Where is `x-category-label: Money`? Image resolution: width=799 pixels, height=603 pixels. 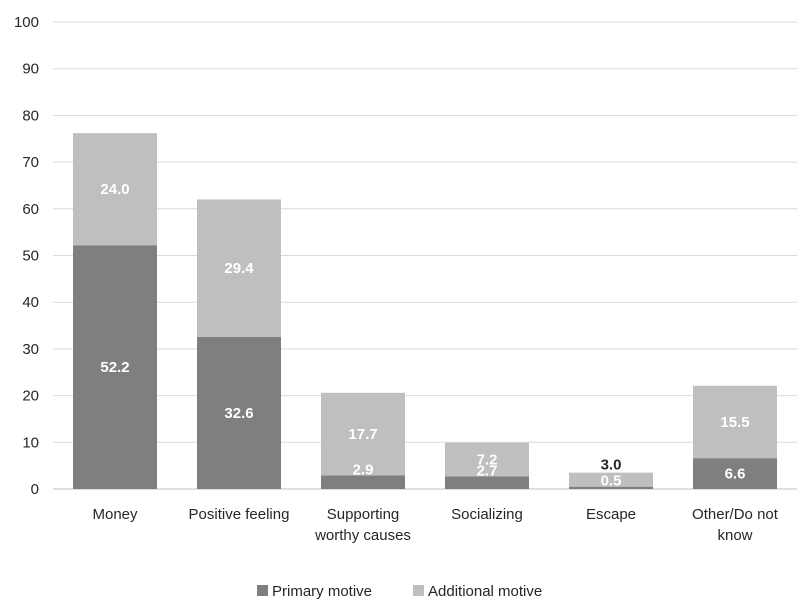 x-category-label: Money is located at coordinates (115, 514).